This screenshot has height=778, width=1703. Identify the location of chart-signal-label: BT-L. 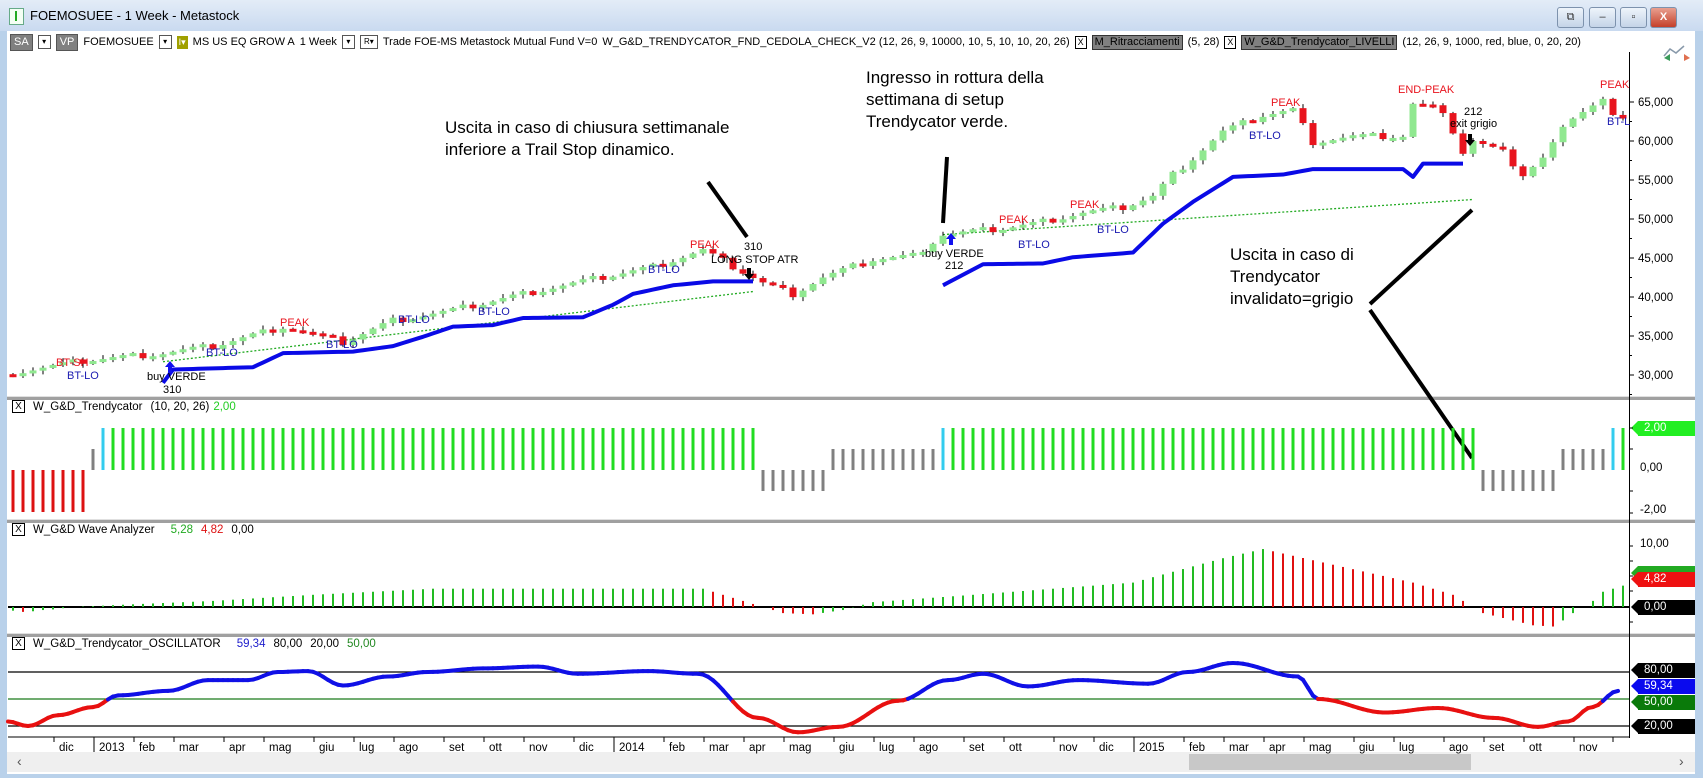
(1618, 122).